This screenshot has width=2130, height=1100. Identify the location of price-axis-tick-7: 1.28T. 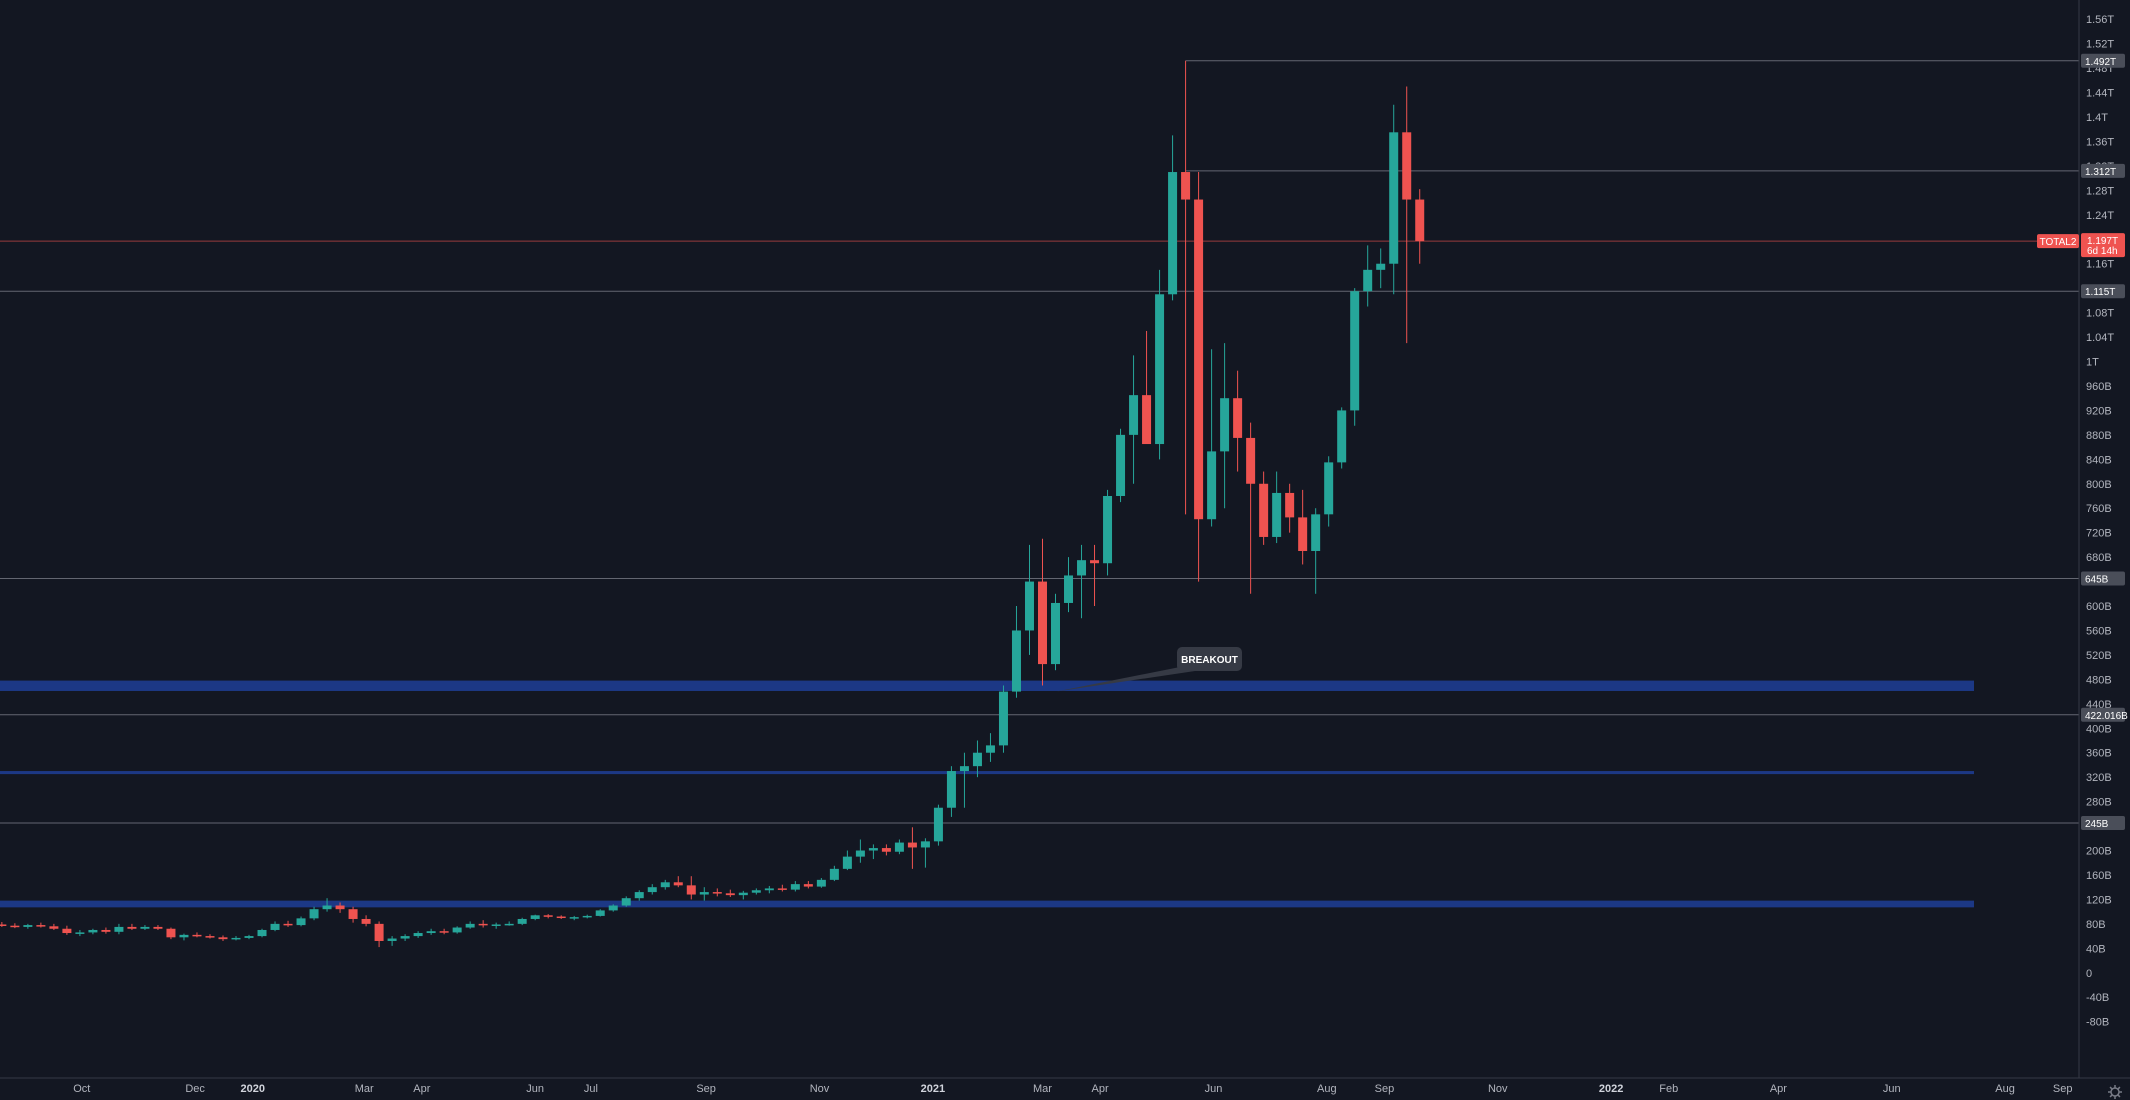
(2100, 191).